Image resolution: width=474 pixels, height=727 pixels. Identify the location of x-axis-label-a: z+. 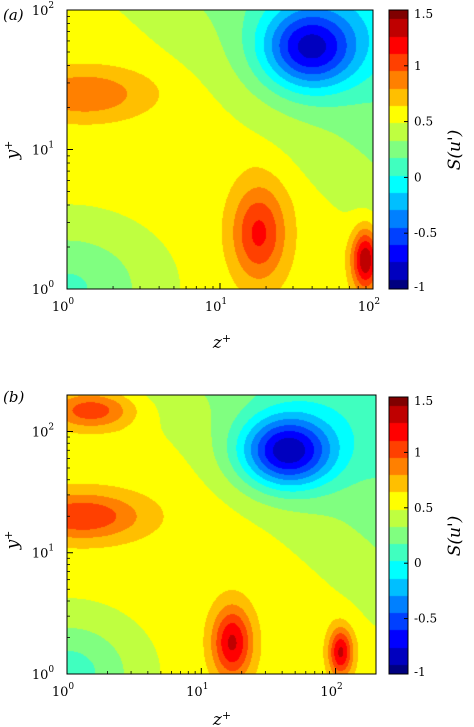
(221, 343).